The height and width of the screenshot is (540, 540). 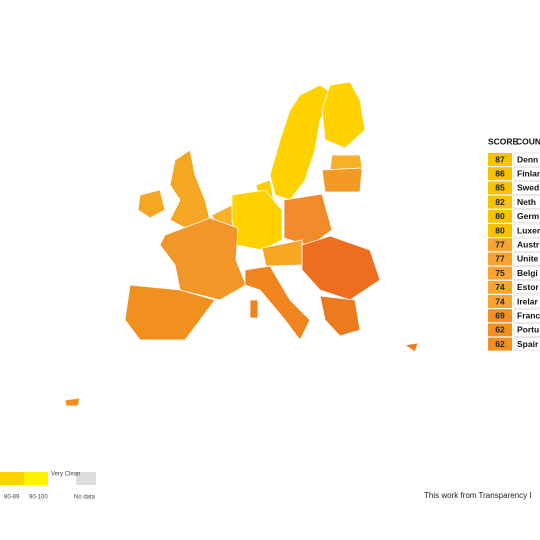 What do you see at coordinates (48, 486) in the screenshot?
I see `legend: Very Clean 80-89 90-100 No data` at bounding box center [48, 486].